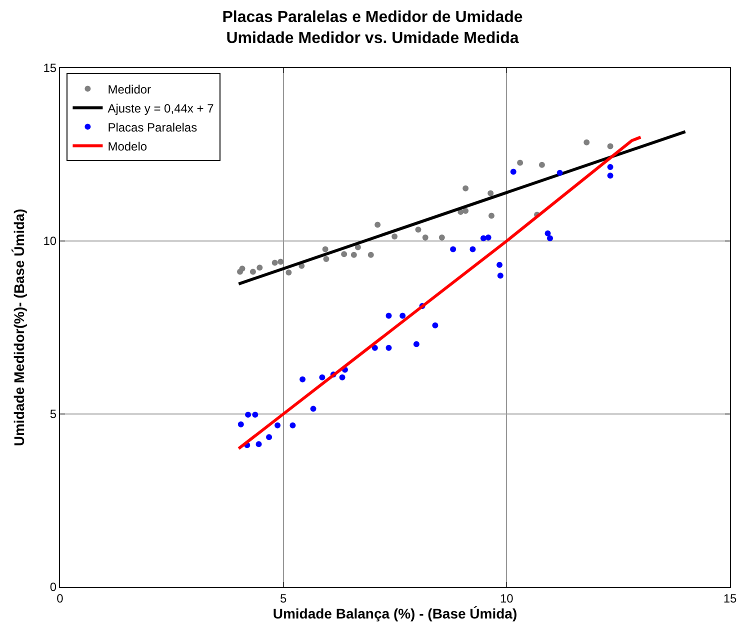  What do you see at coordinates (128, 146) in the screenshot?
I see `legend-label: Modelo` at bounding box center [128, 146].